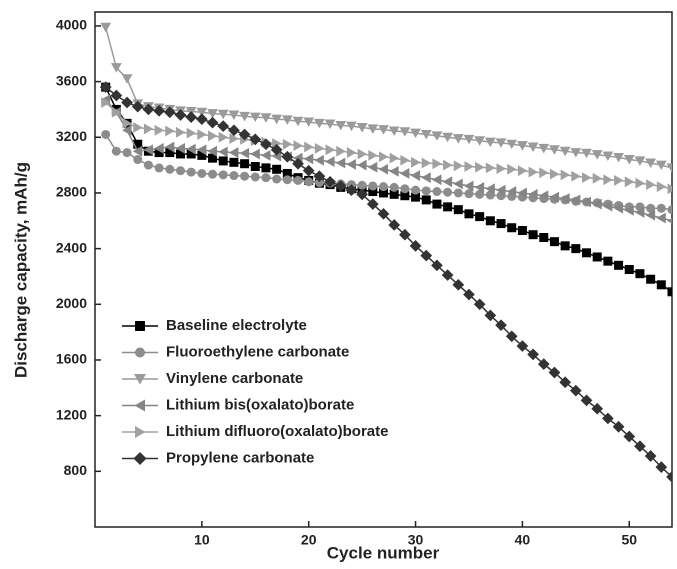 Image resolution: width=677 pixels, height=569 pixels. Describe the element at coordinates (71, 414) in the screenshot. I see `y-tick-label: 1200` at that location.